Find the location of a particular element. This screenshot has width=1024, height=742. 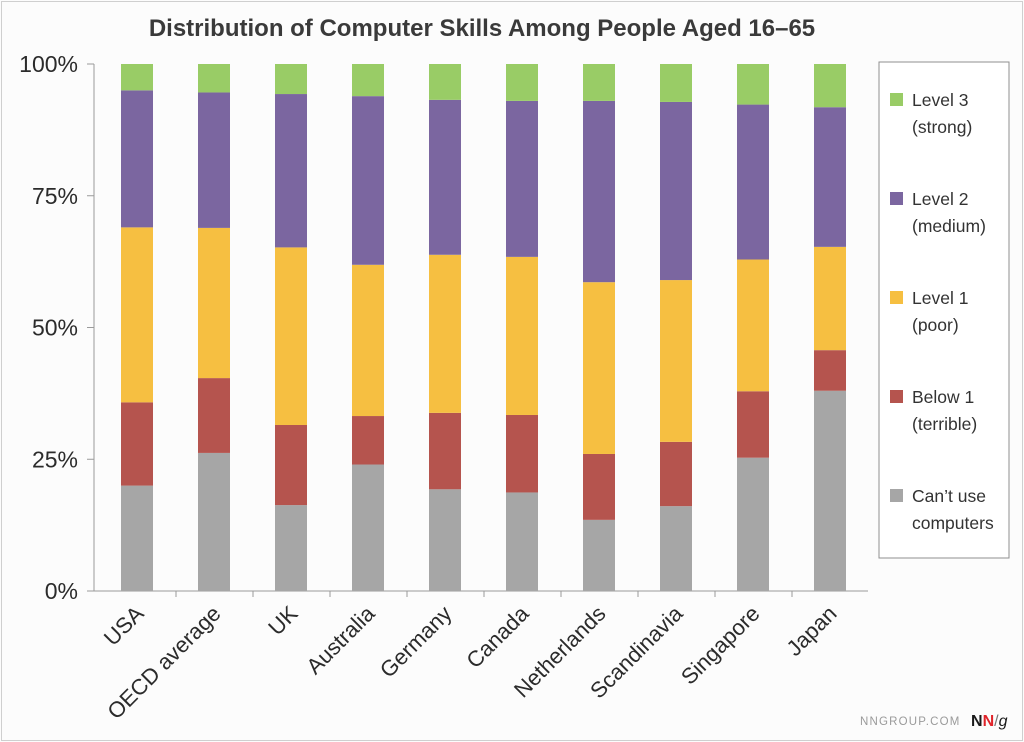

legend-label: Level 1 is located at coordinates (940, 298).